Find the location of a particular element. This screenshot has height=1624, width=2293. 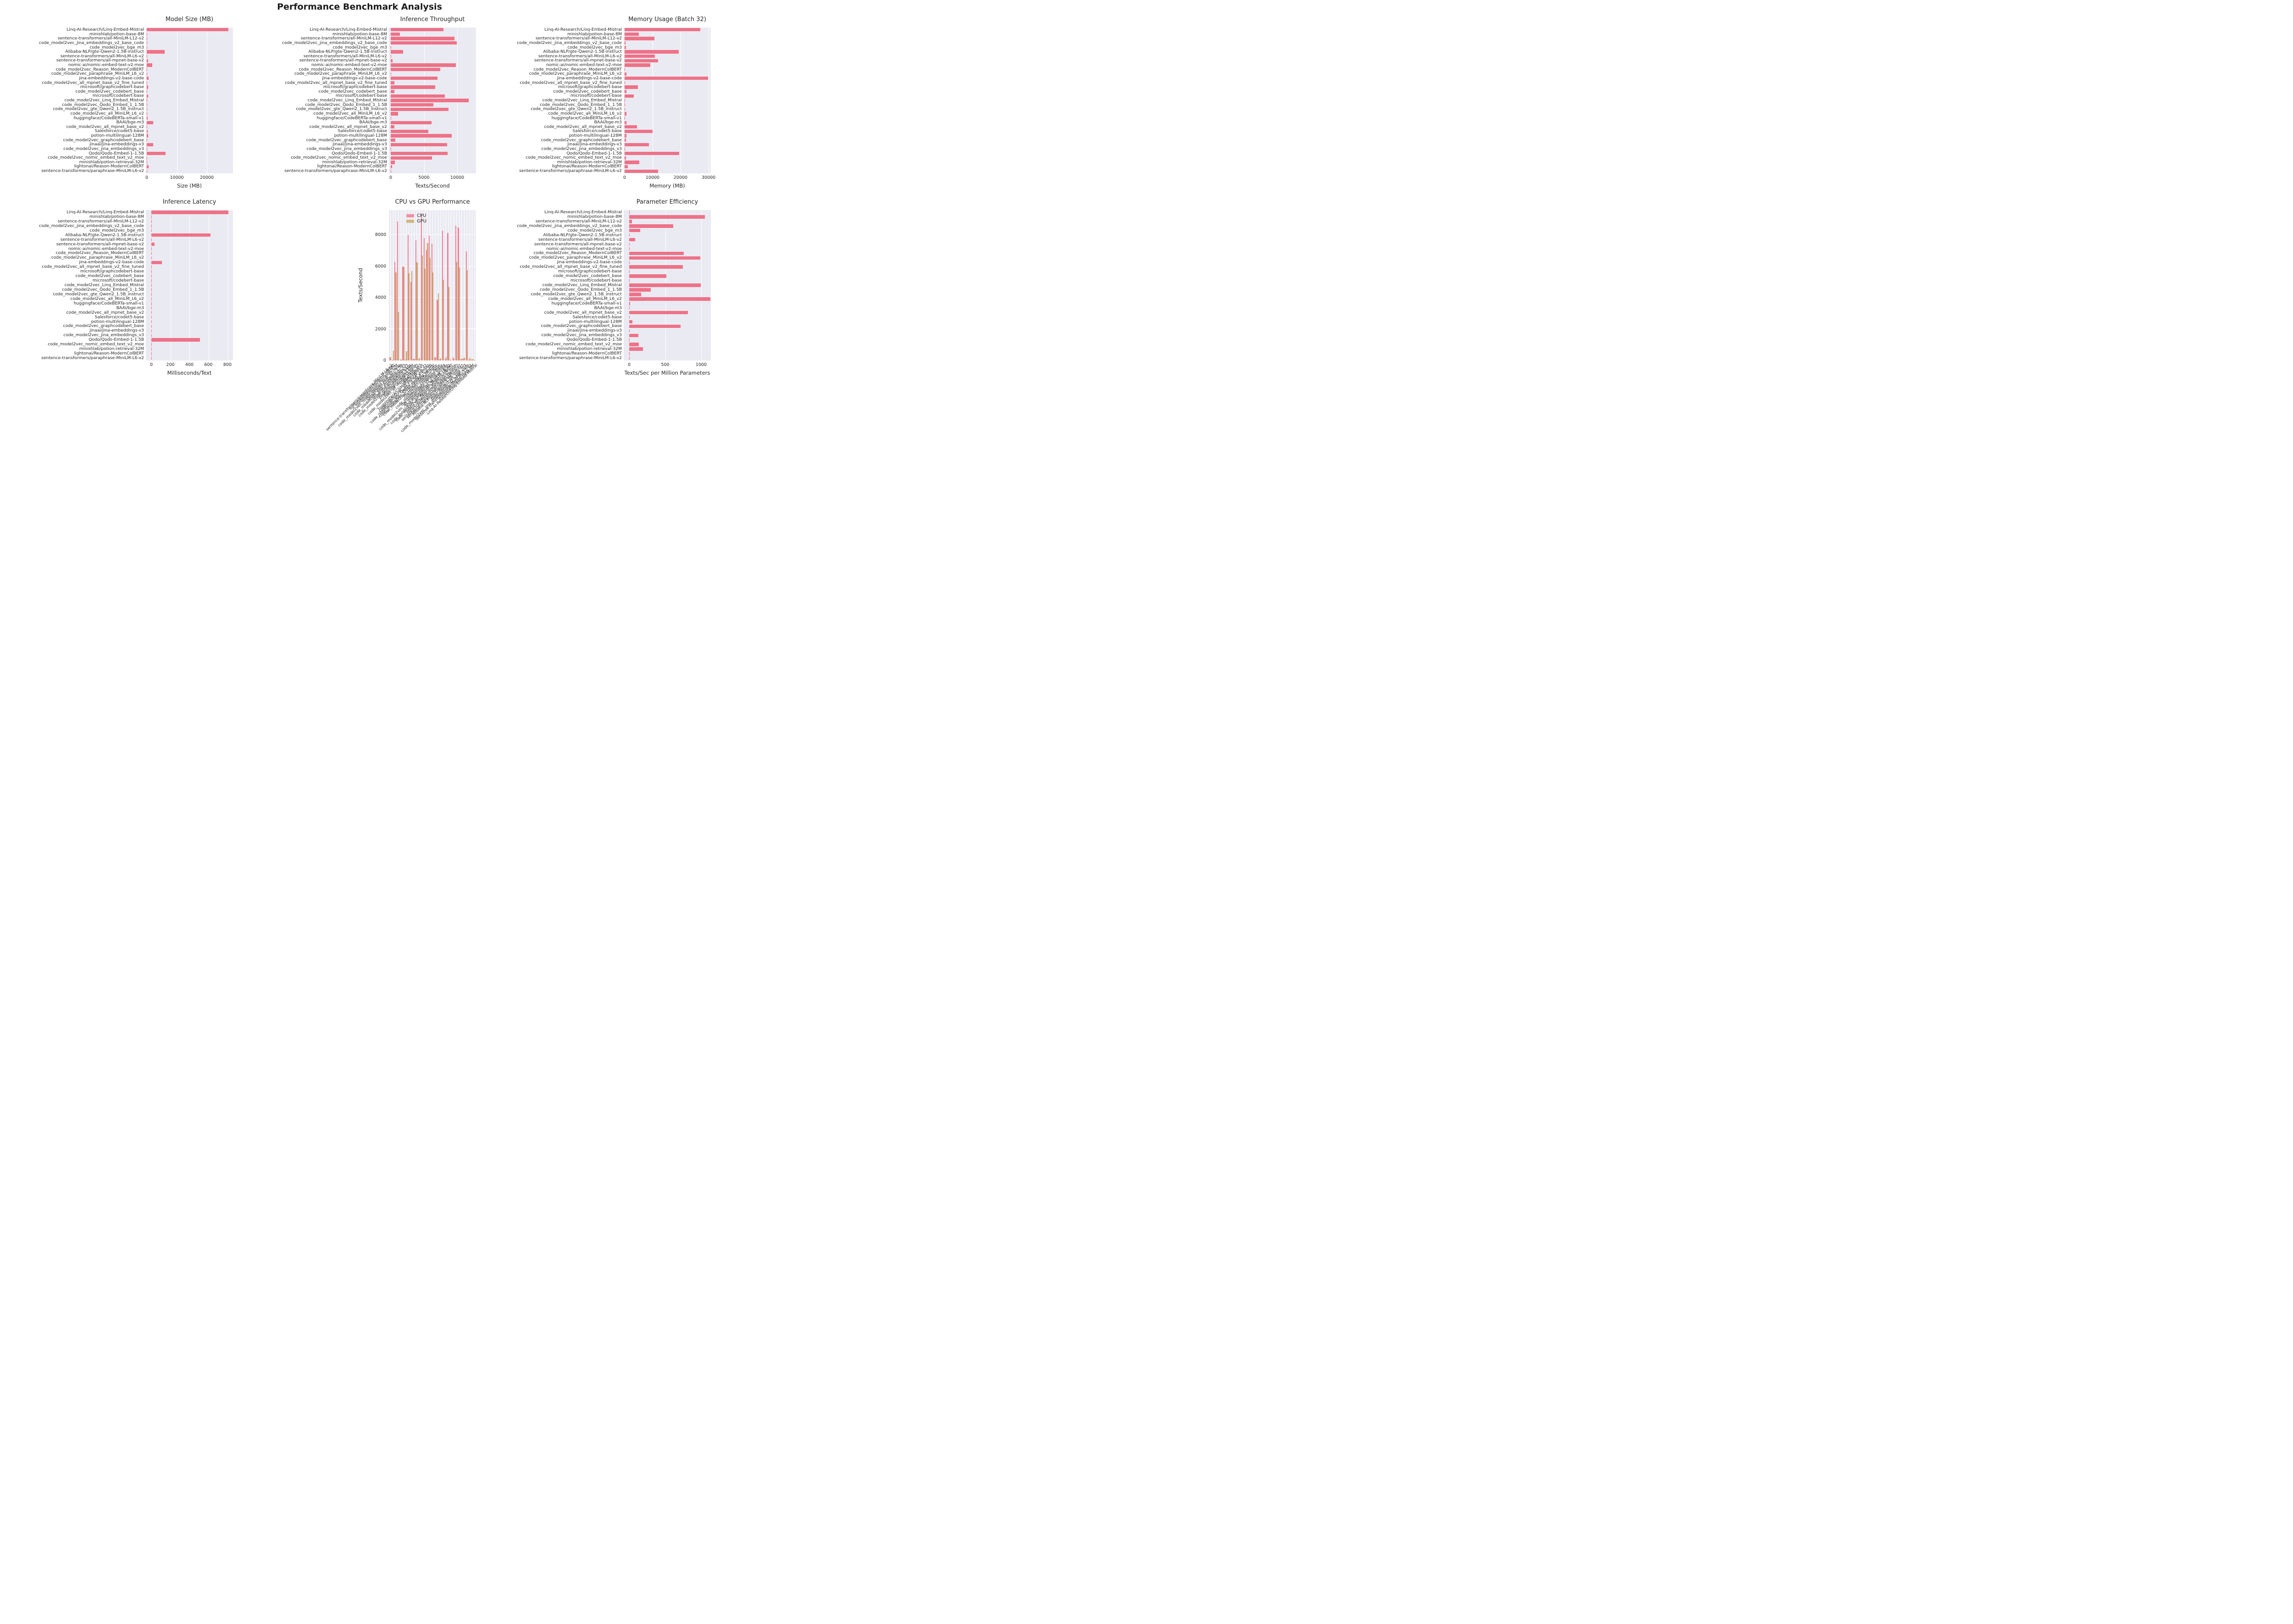

legend-label: CPU is located at coordinates (421, 215).